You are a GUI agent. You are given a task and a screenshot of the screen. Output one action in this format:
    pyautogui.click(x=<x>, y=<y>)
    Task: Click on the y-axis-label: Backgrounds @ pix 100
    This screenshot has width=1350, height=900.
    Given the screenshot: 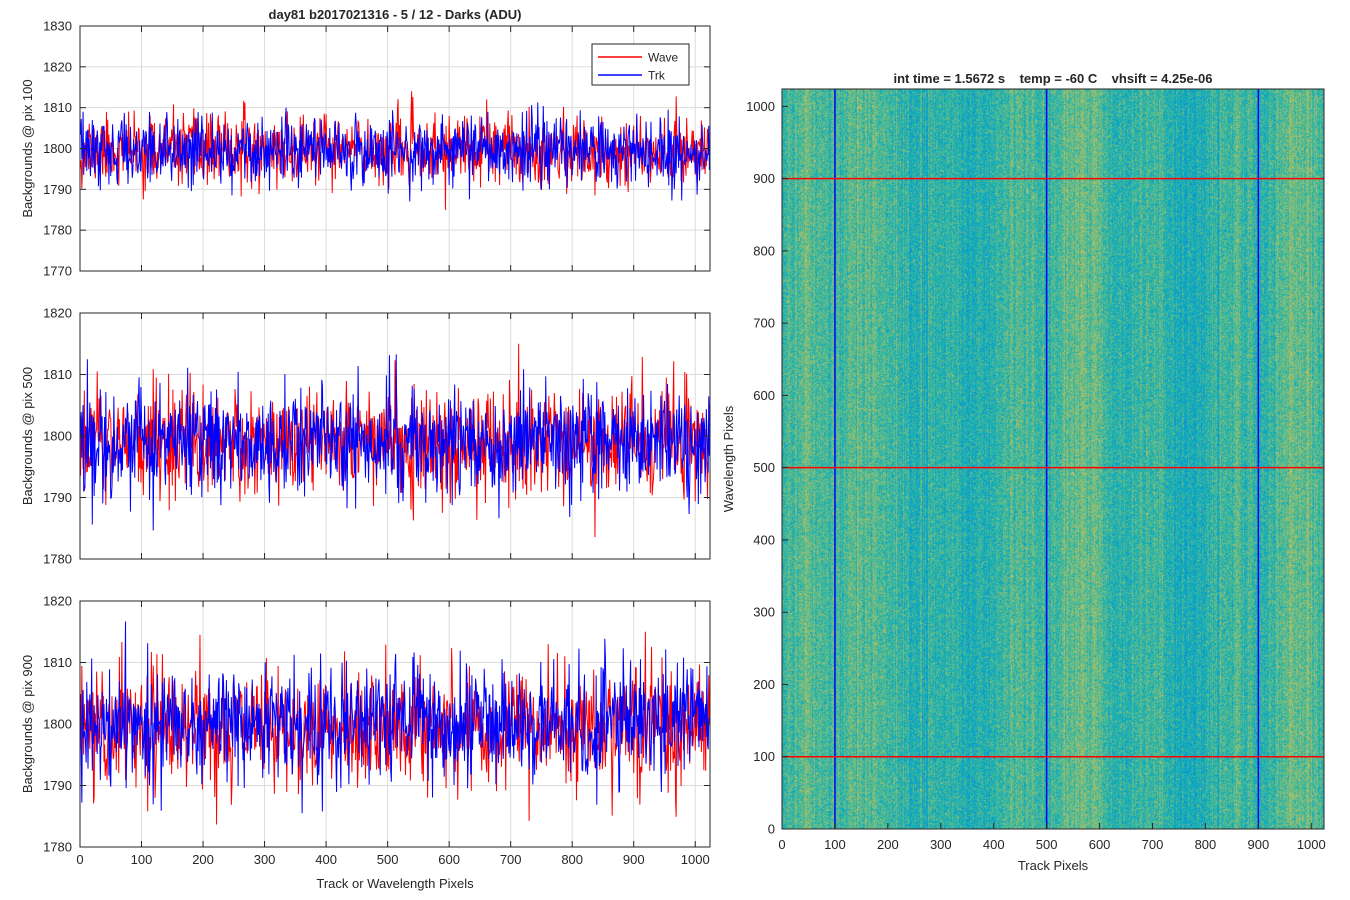 What is the action you would take?
    pyautogui.click(x=27, y=148)
    